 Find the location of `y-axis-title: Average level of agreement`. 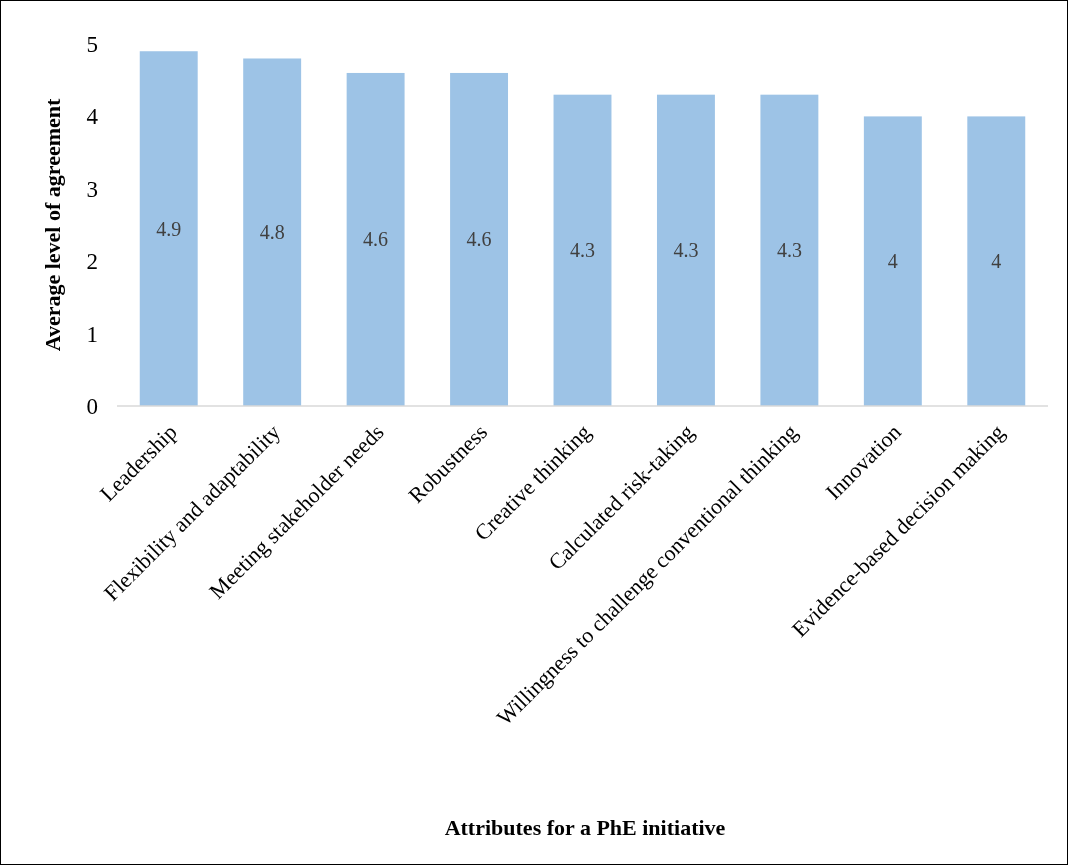

y-axis-title: Average level of agreement is located at coordinates (52, 224).